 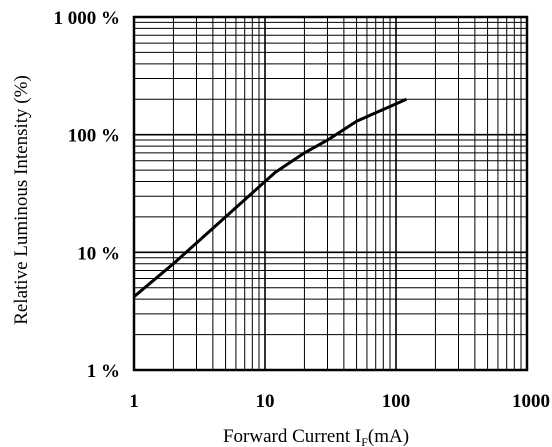 I want to click on x-tick-label: 10, so click(x=265, y=401).